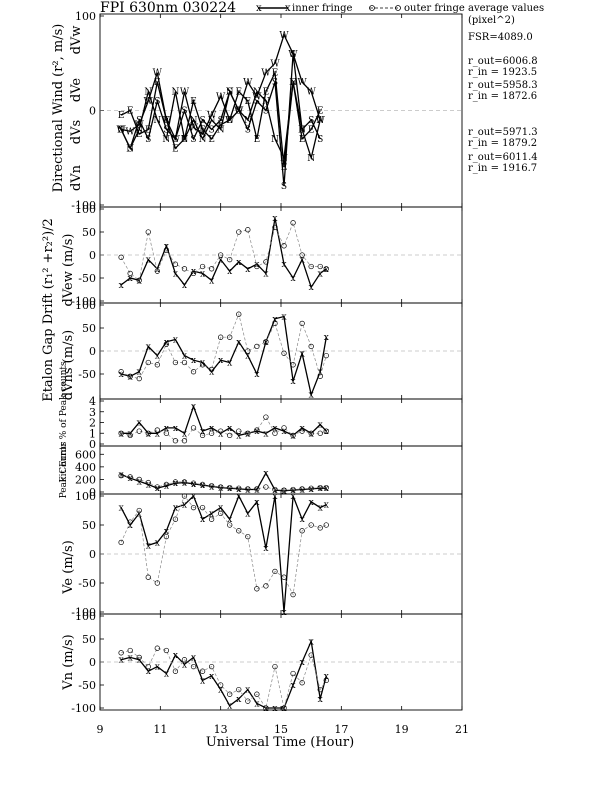 This screenshot has width=612, height=792. Describe the element at coordinates (221, 130) in the screenshot. I see `point-directional-dVn-11: N` at that location.